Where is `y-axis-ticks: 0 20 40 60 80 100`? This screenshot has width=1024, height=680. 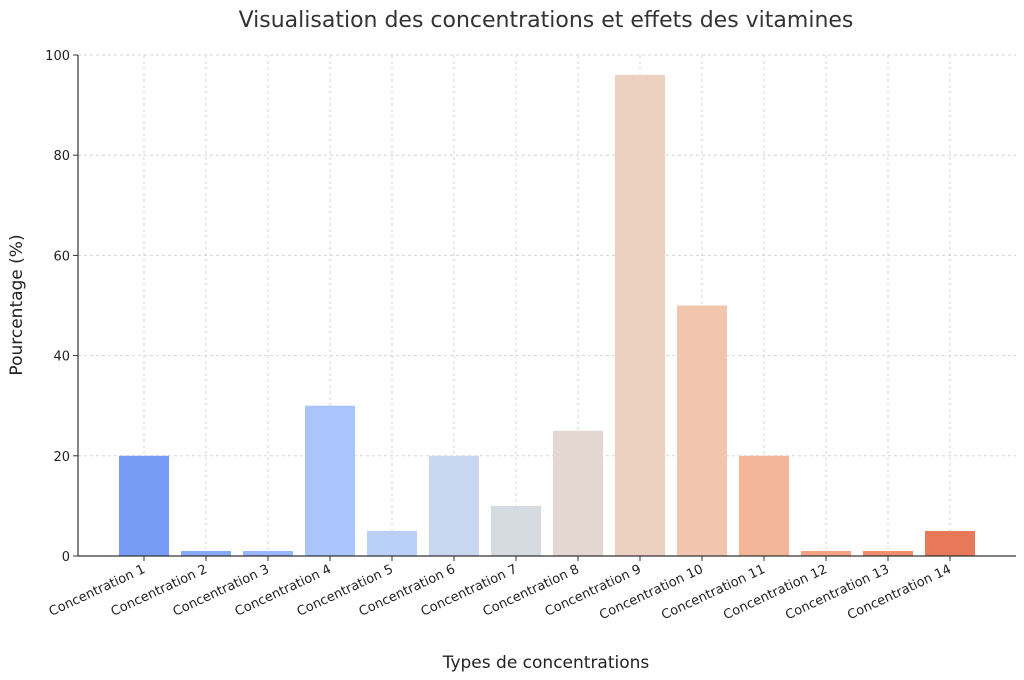 y-axis-ticks: 0 20 40 60 80 100 is located at coordinates (61, 307).